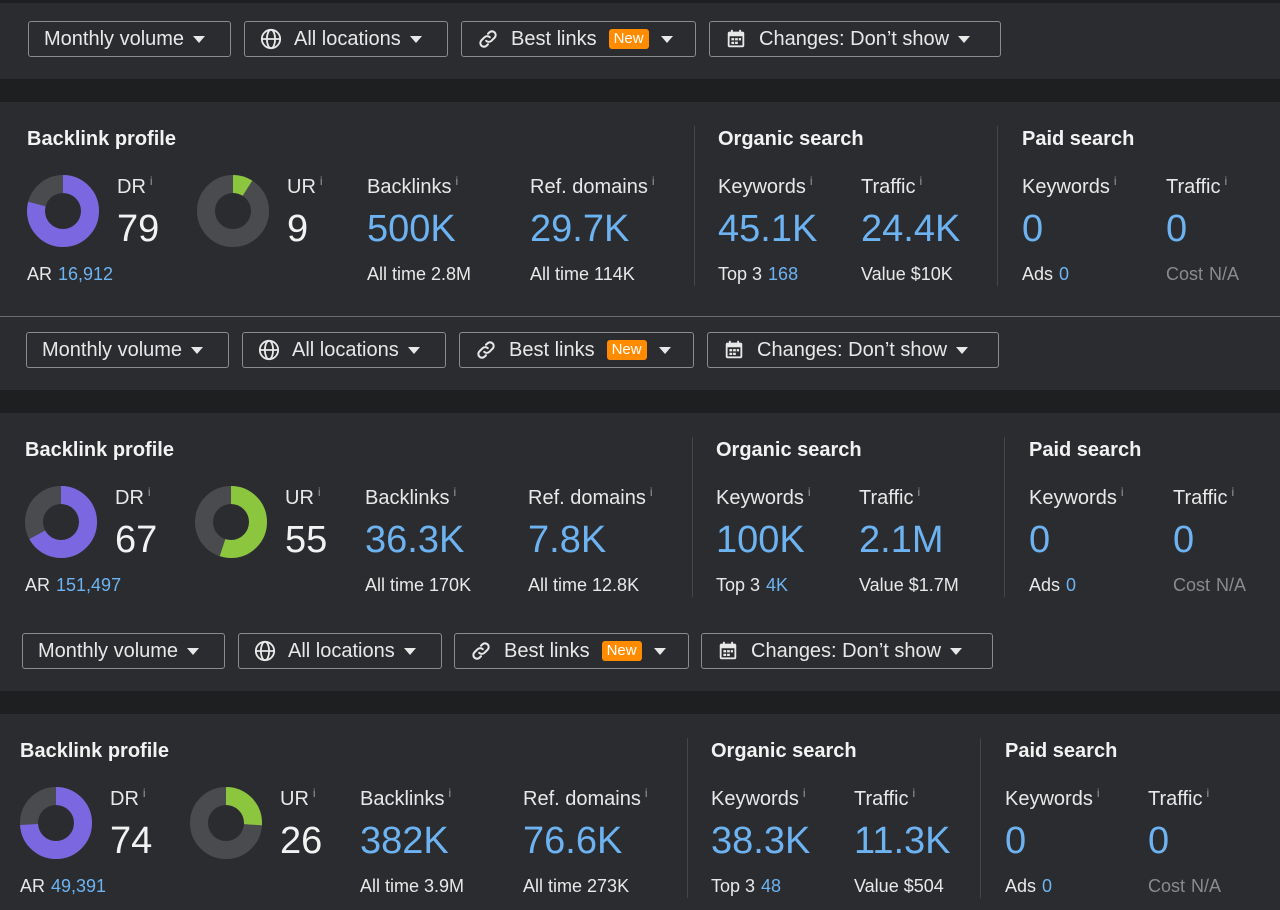  What do you see at coordinates (907, 274) in the screenshot?
I see `organic-value: Value $10K` at bounding box center [907, 274].